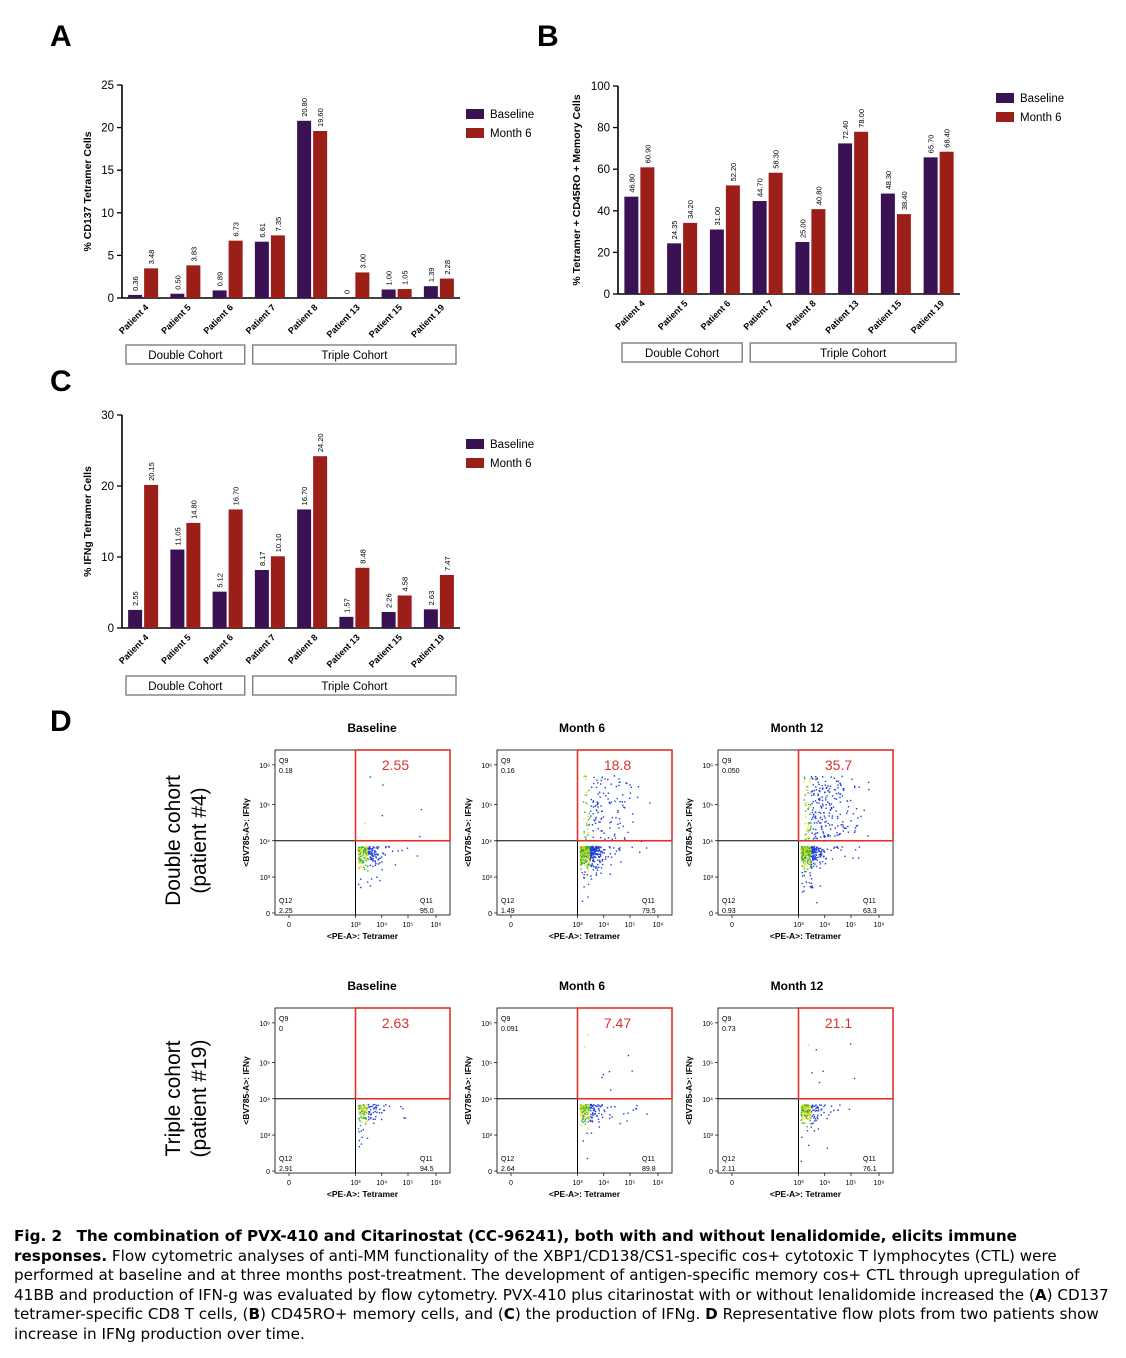 Image resolution: width=1126 pixels, height=1358 pixels. What do you see at coordinates (797, 986) in the screenshot?
I see `plot-column-title: Month 12` at bounding box center [797, 986].